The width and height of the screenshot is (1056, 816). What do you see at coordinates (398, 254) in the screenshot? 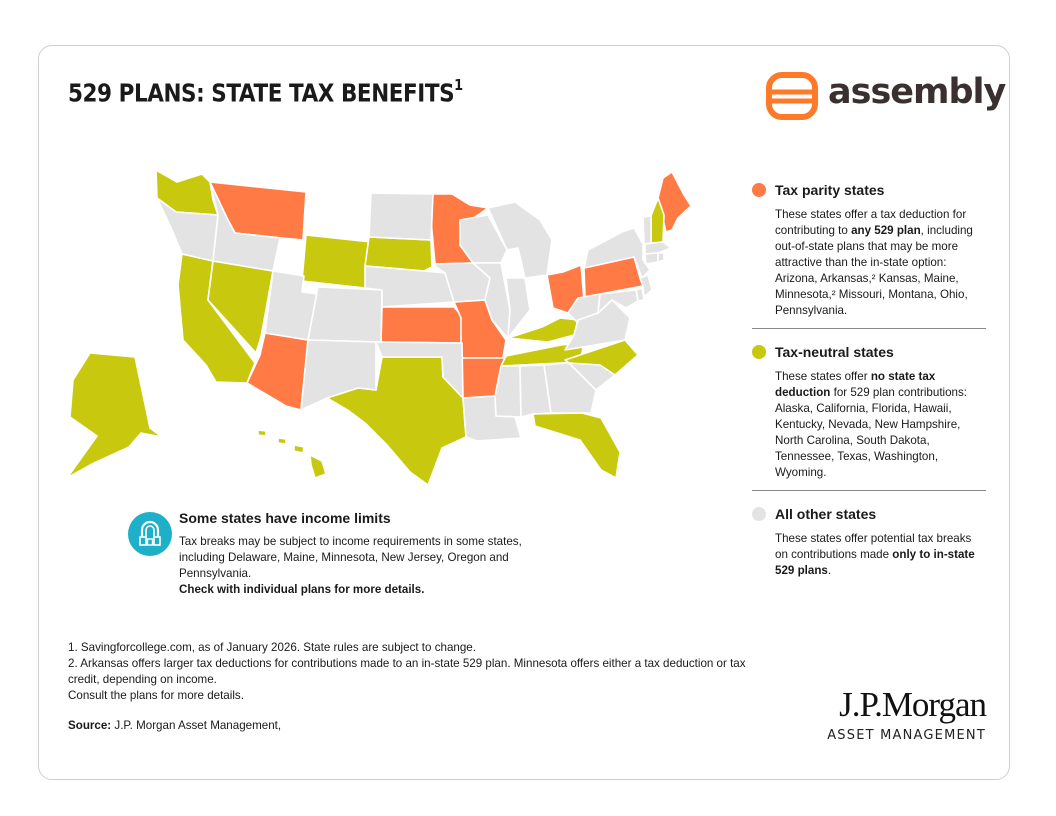
I see `state-south-dakota` at bounding box center [398, 254].